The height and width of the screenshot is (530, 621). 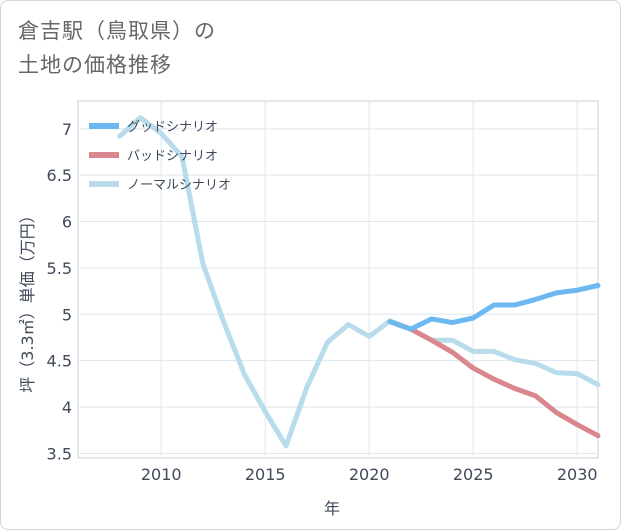 What do you see at coordinates (161, 474) in the screenshot?
I see `x-tick-label: 2010` at bounding box center [161, 474].